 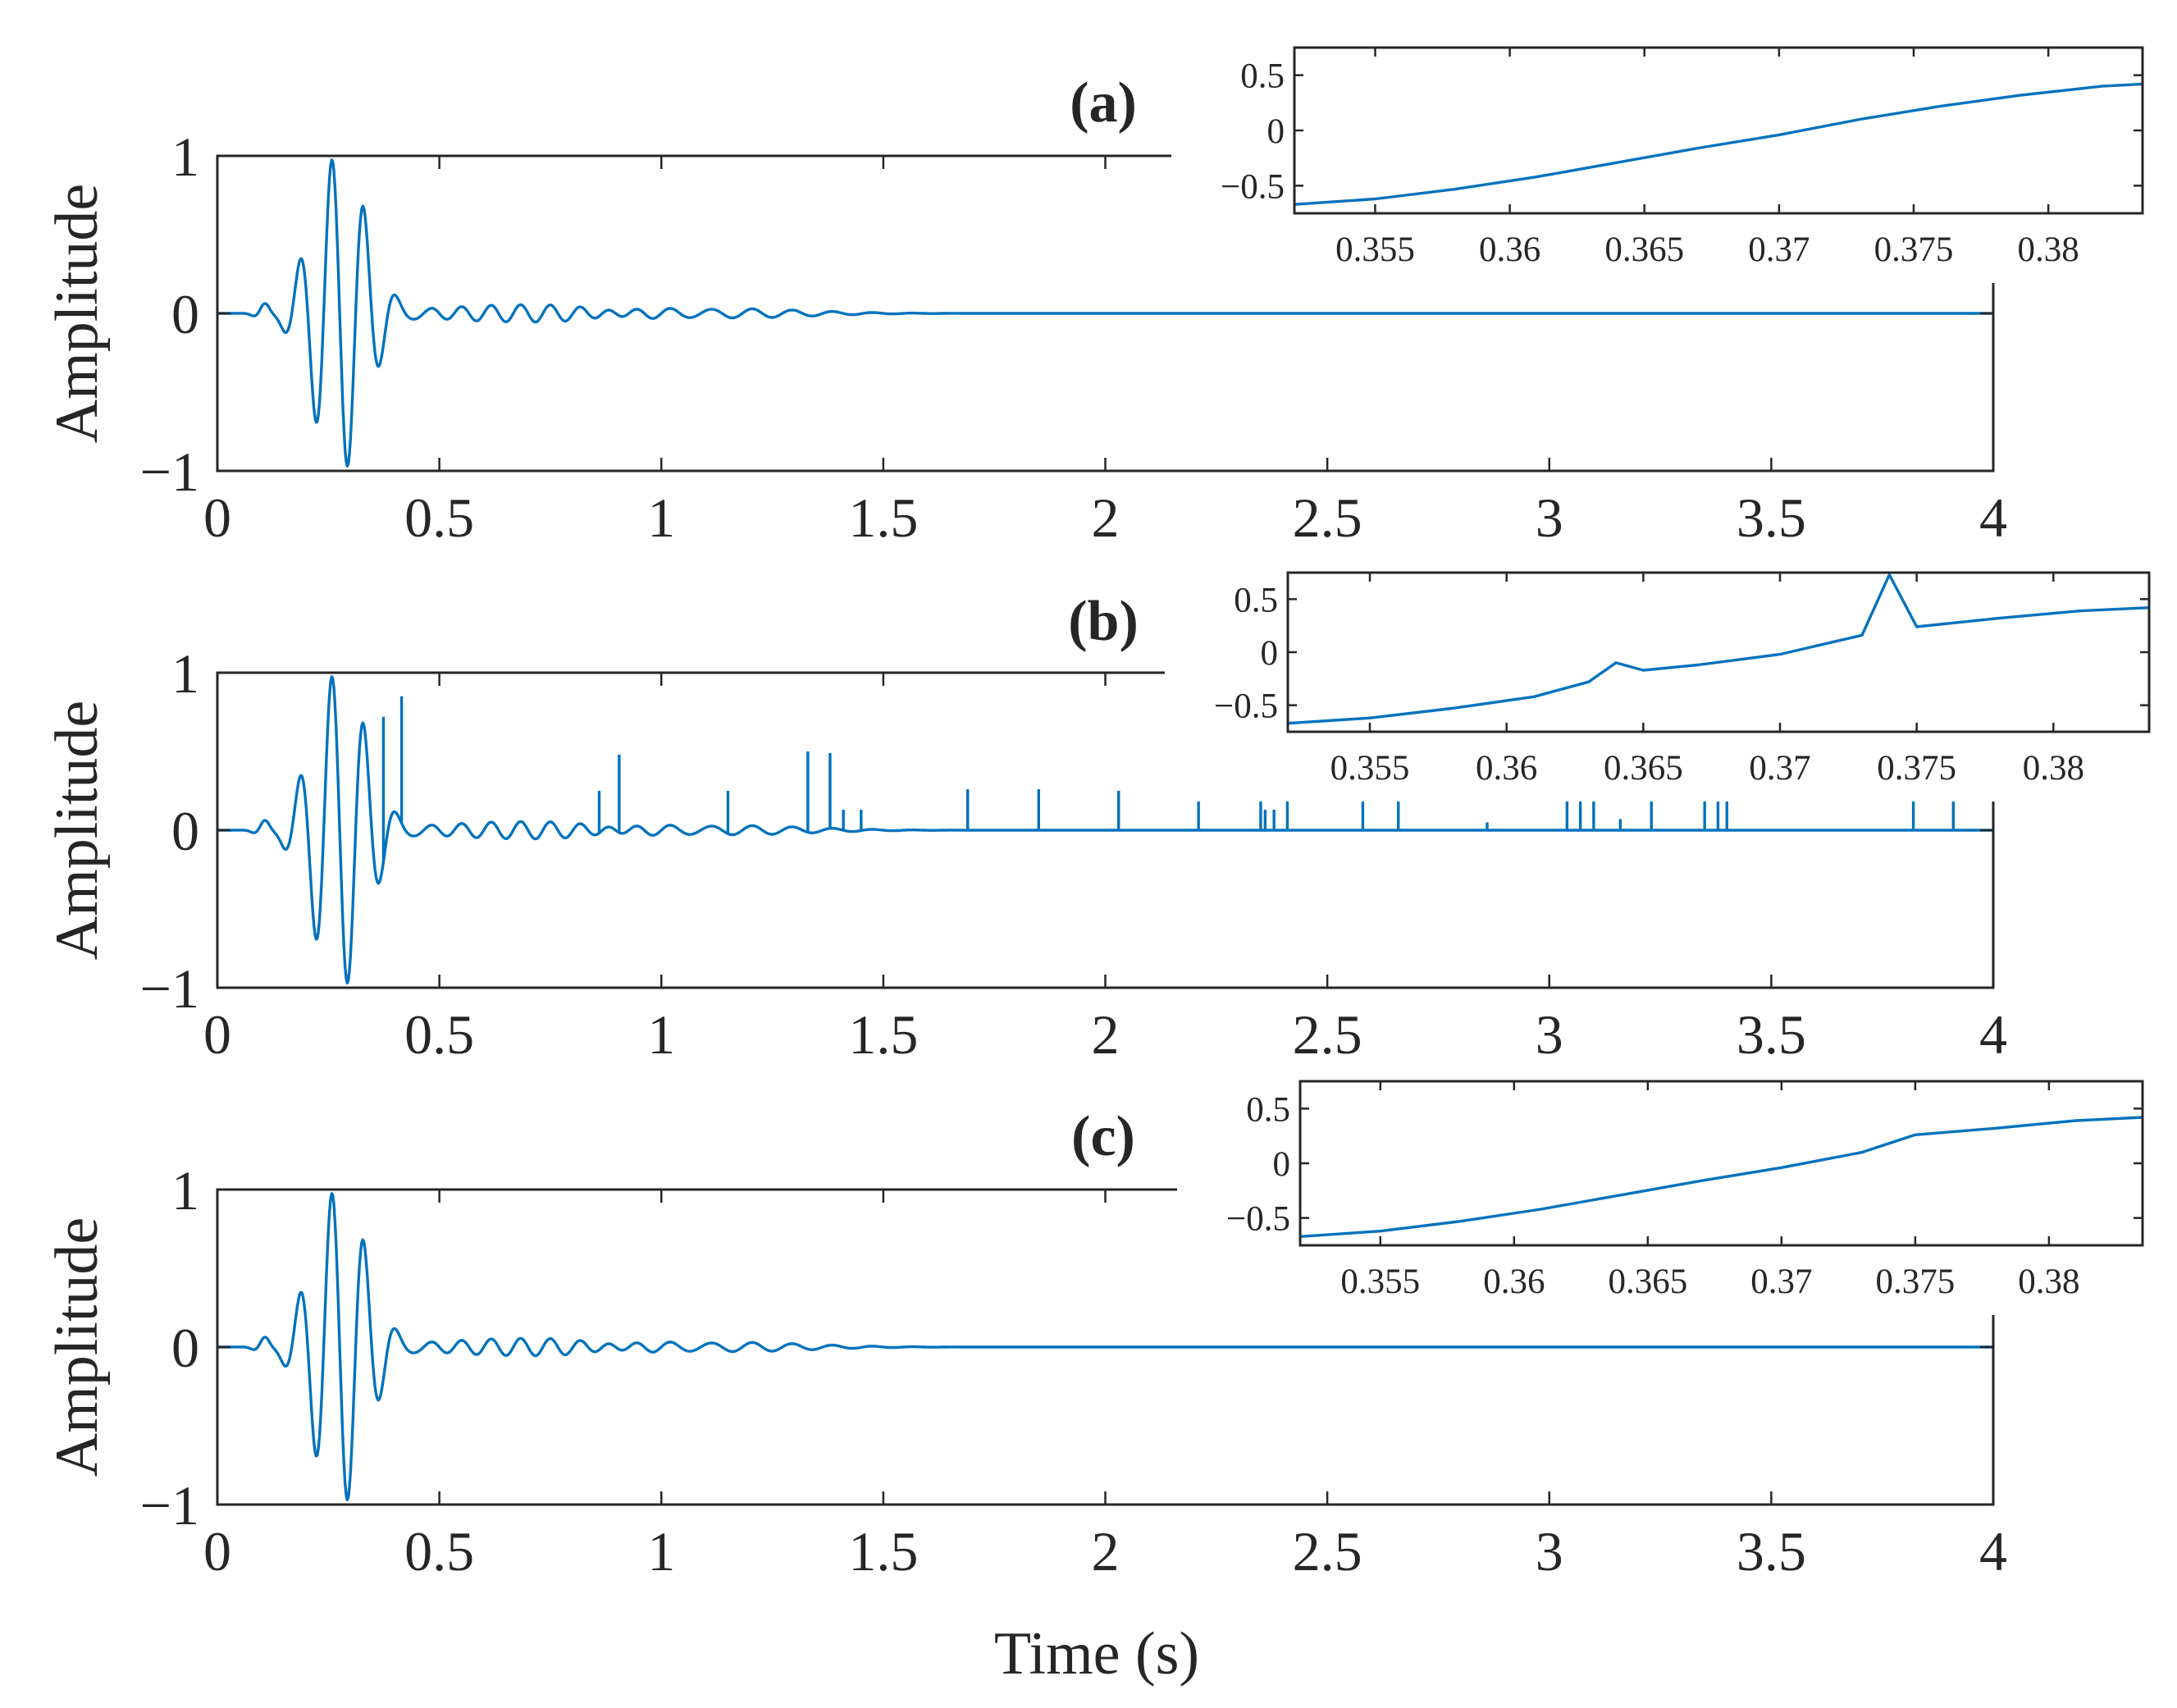 I want to click on panel-label: (a), so click(x=1103, y=103).